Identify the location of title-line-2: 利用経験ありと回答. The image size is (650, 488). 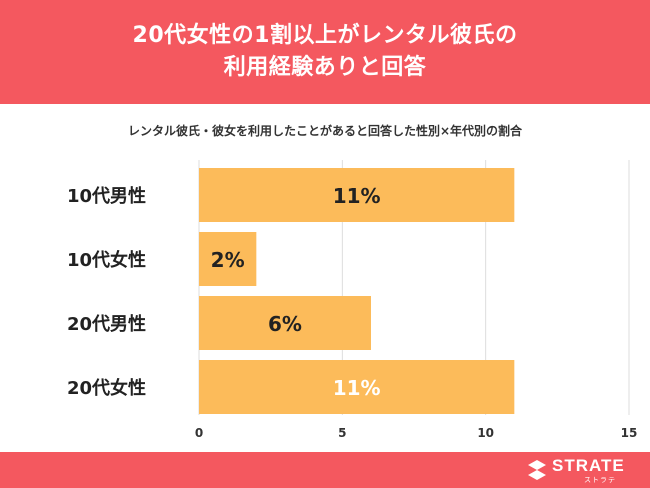
(325, 67).